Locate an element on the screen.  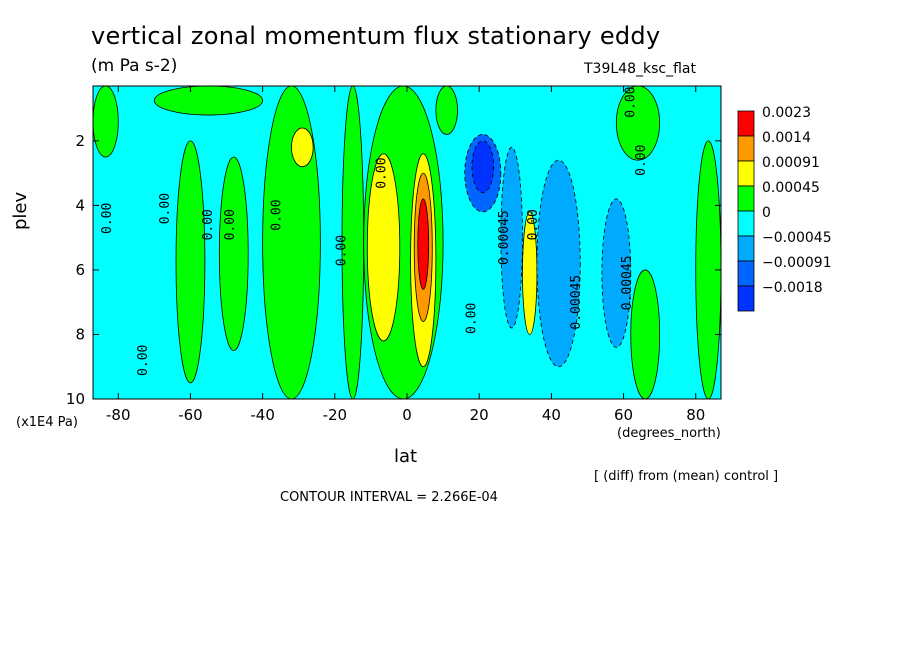
y-axis-units: (x1E4 Pa) is located at coordinates (47, 422).